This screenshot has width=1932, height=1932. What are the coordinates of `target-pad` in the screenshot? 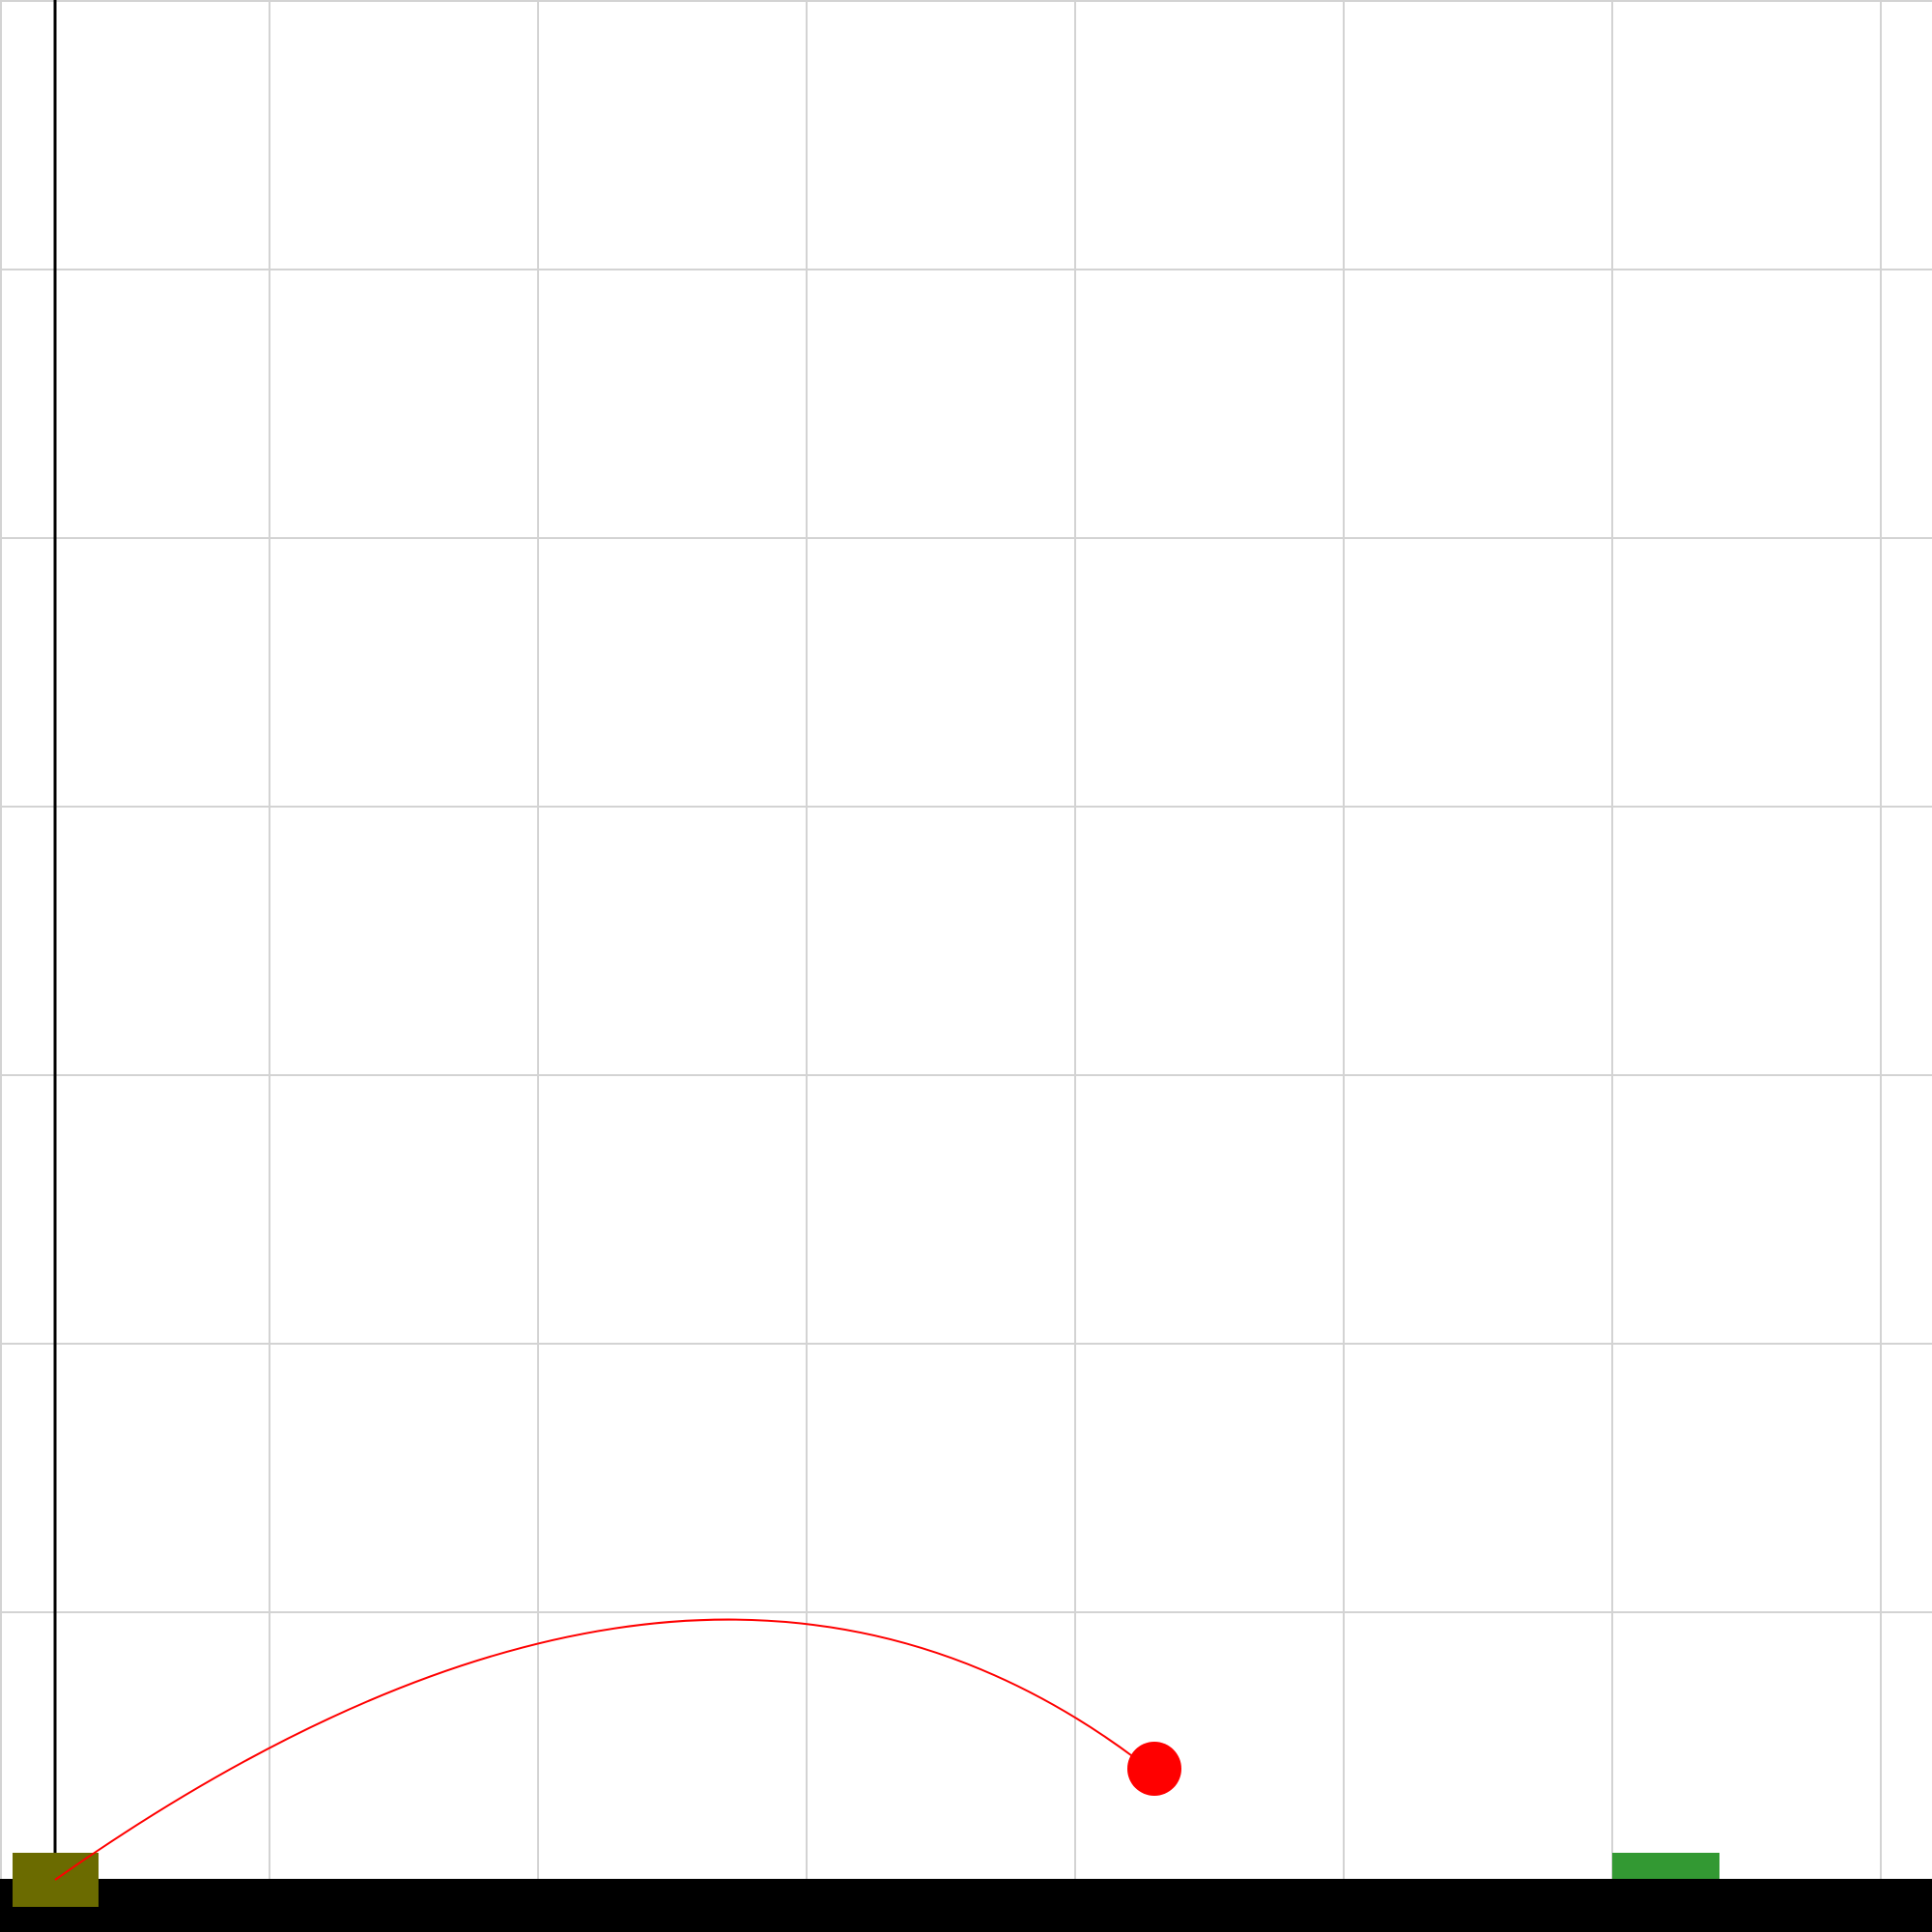 It's located at (1665, 1866).